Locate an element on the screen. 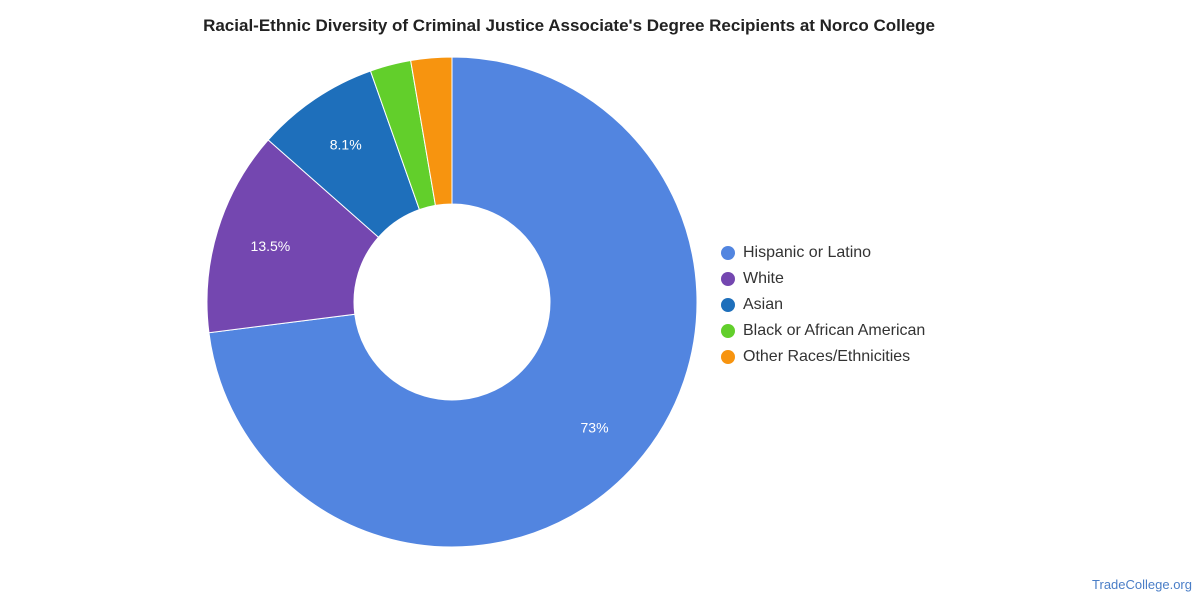 The width and height of the screenshot is (1200, 600). slice-label-asian: 8.1% is located at coordinates (346, 145).